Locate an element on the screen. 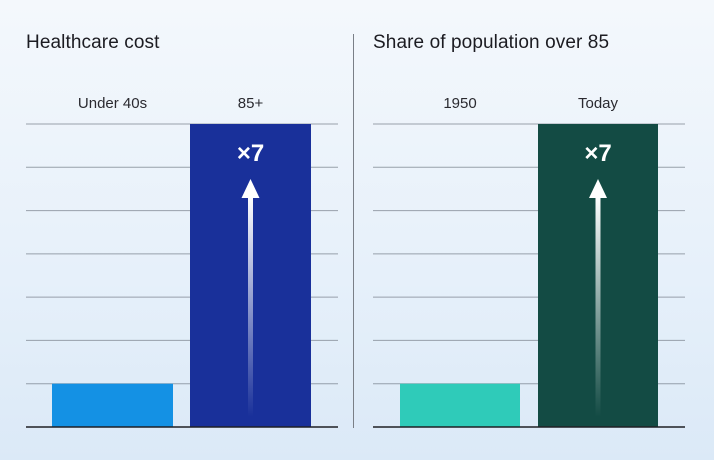  chart-title-healthcare-cost: Healthcare cost is located at coordinates (93, 42).